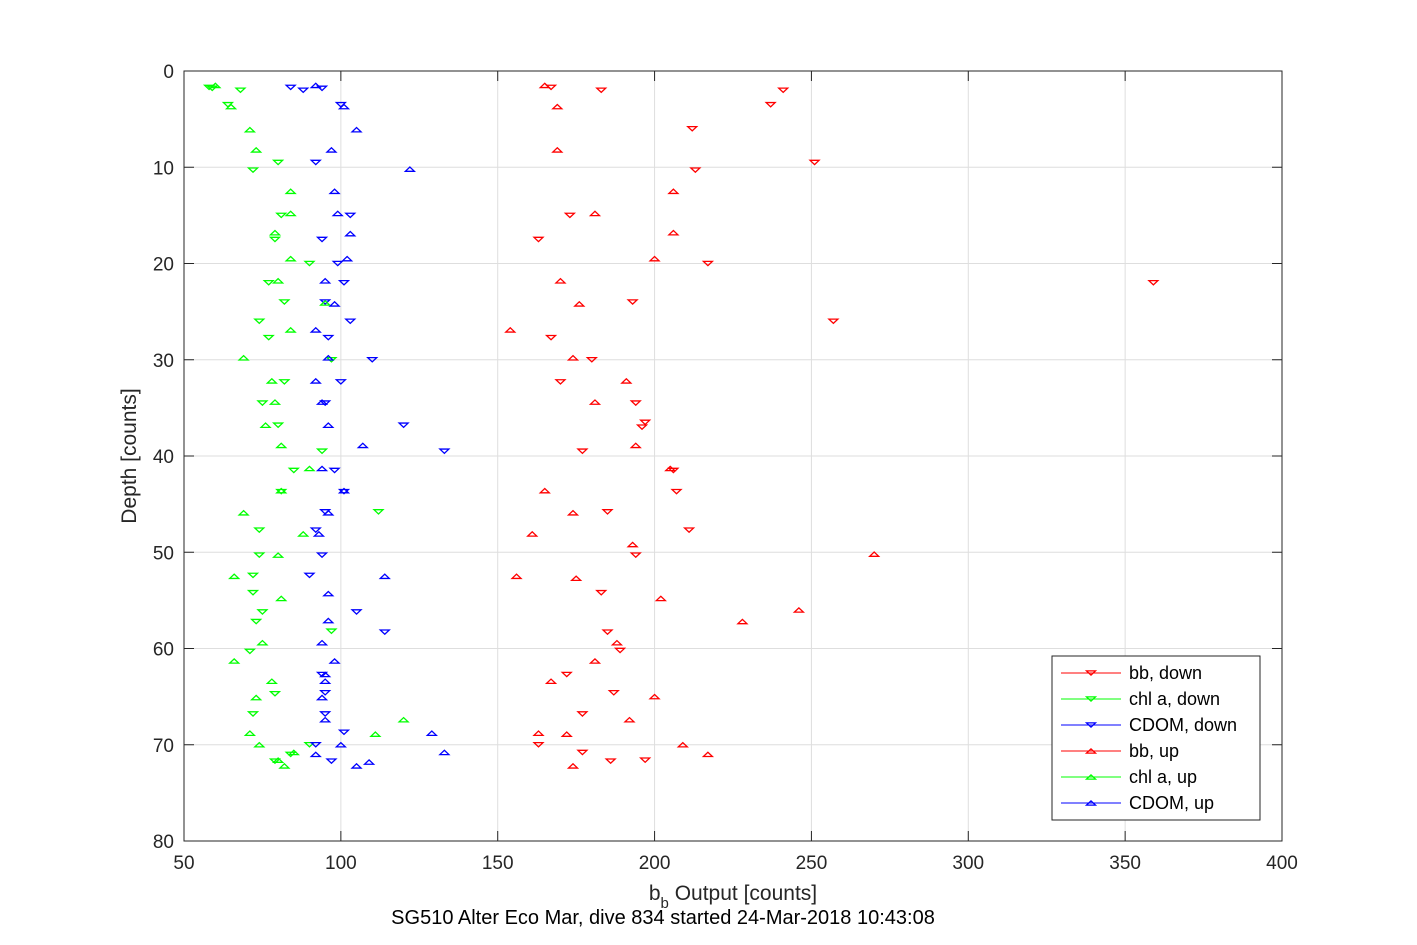  What do you see at coordinates (1183, 725) in the screenshot?
I see `legend-label: CDOM, down` at bounding box center [1183, 725].